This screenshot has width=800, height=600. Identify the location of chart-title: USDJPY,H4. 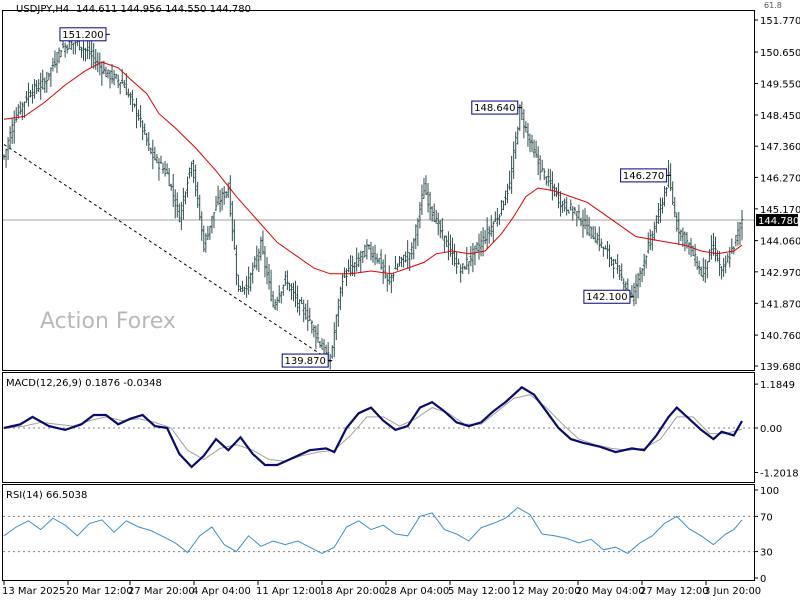
(42, 9).